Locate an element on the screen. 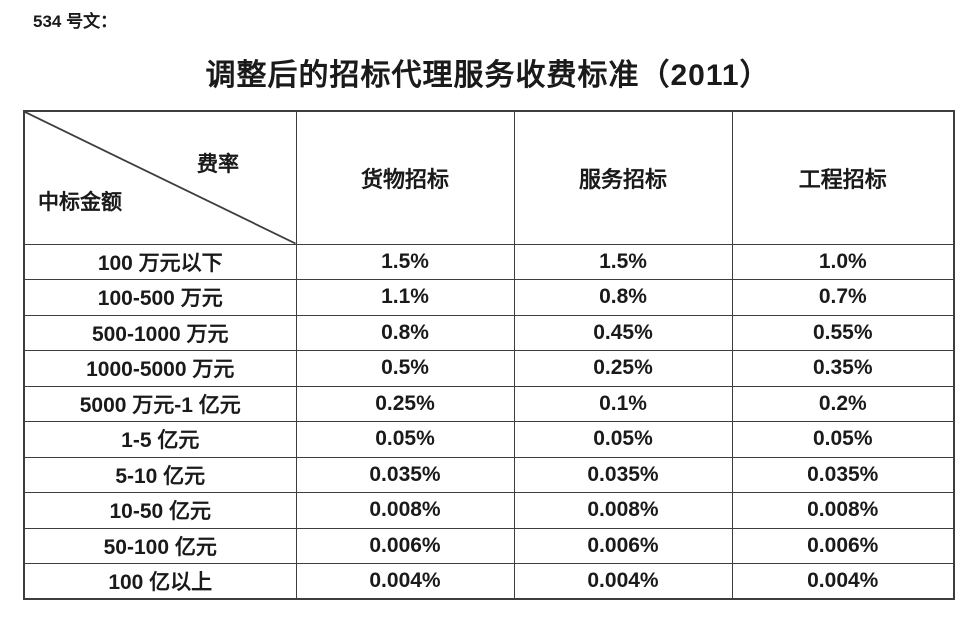 The image size is (979, 629). table-row: 500-1000 万元 0.8% 0.45% 0.55% is located at coordinates (489, 332).